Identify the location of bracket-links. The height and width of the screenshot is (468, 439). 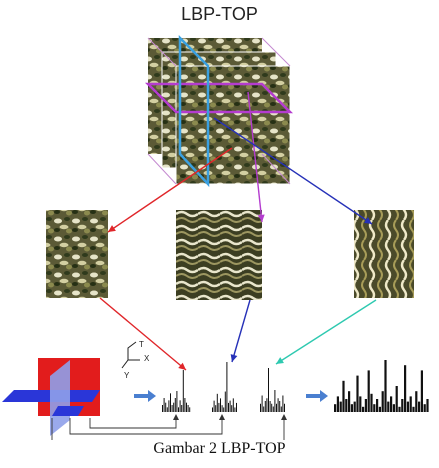
(169, 427).